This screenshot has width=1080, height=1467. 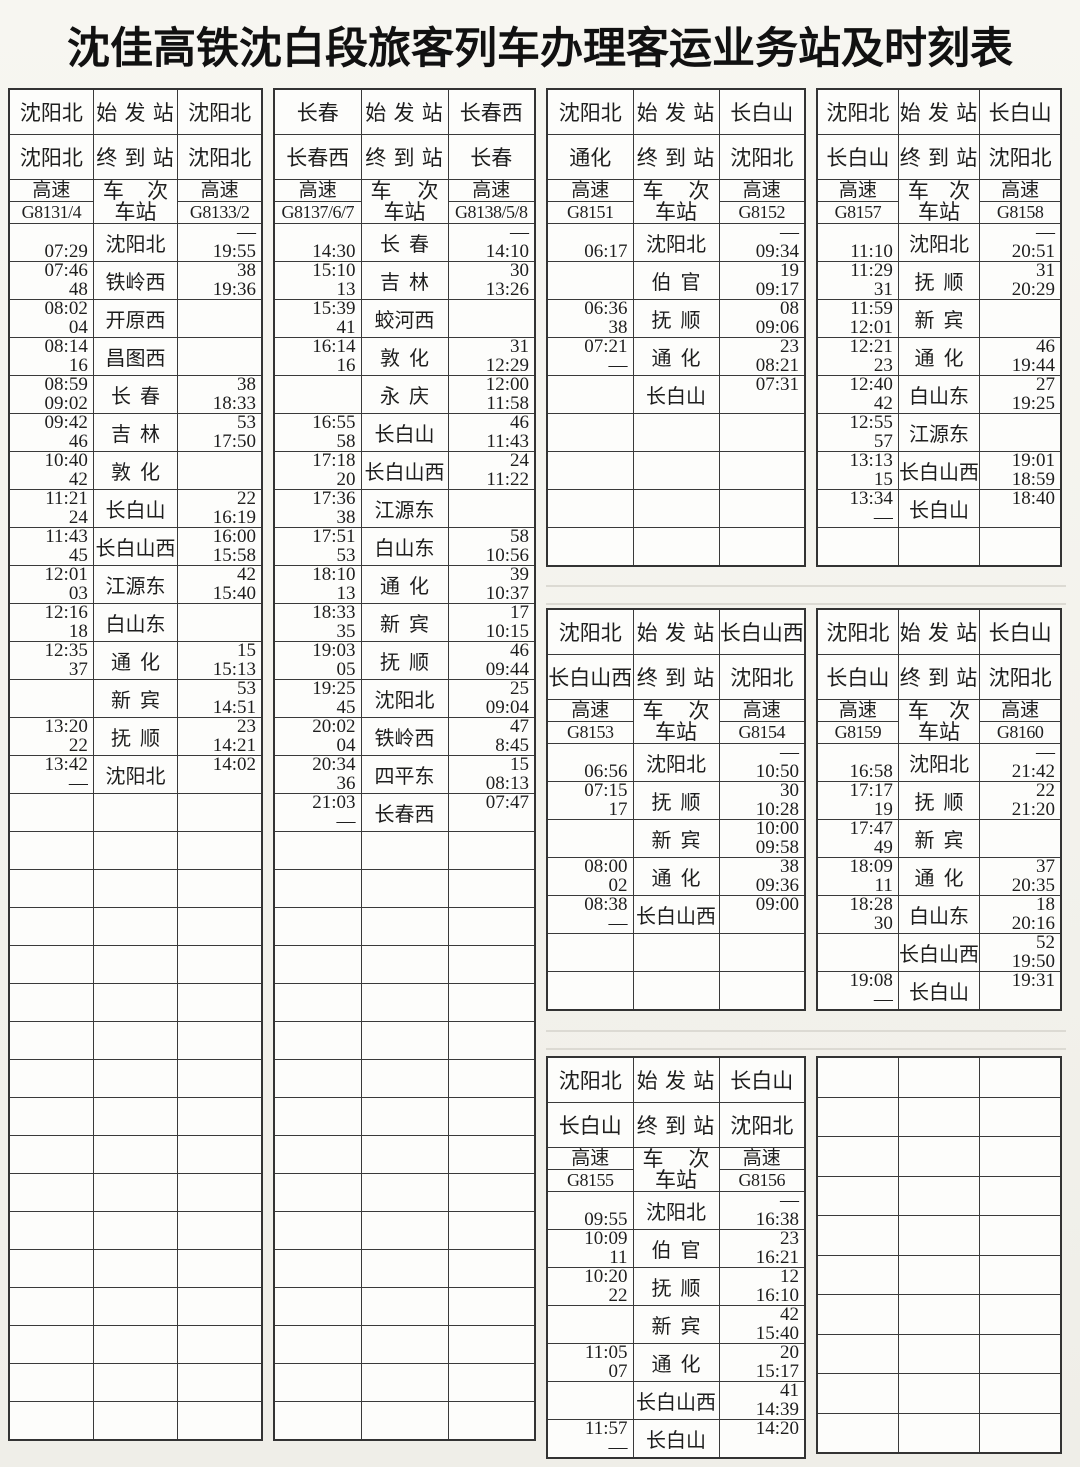 I want to click on time-cell-left: 11:43 45, so click(x=51, y=546).